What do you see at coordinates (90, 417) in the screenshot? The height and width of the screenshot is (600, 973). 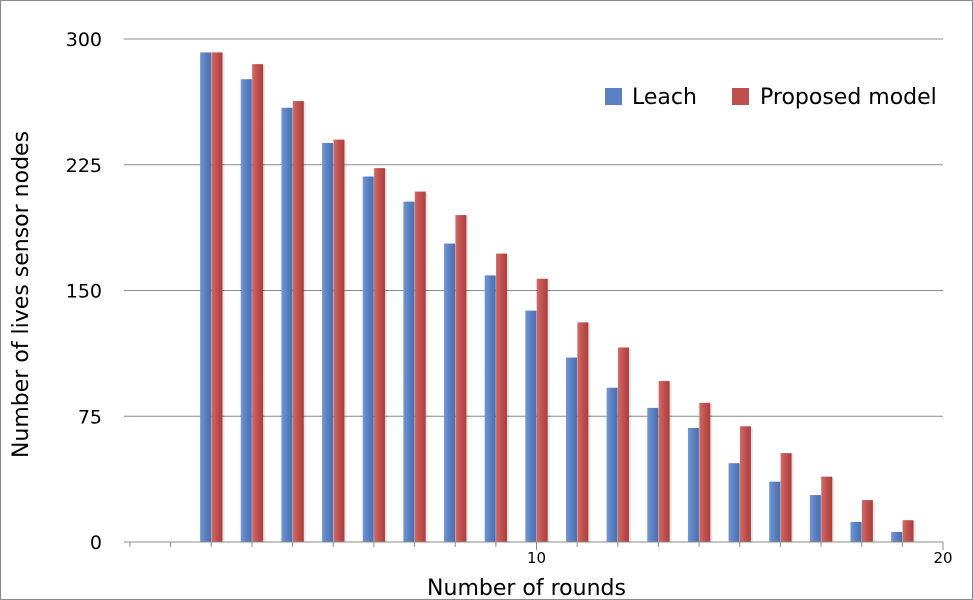 I see `y-tick-label: 75` at bounding box center [90, 417].